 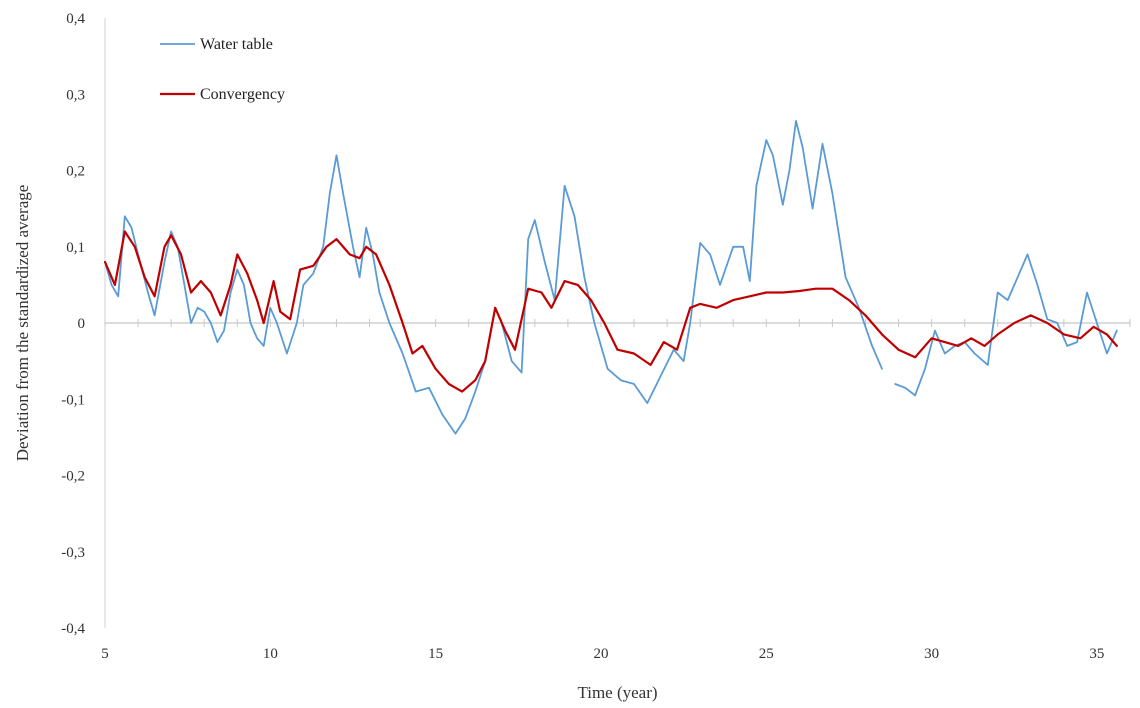 I want to click on legend-label: Water table, so click(x=236, y=44).